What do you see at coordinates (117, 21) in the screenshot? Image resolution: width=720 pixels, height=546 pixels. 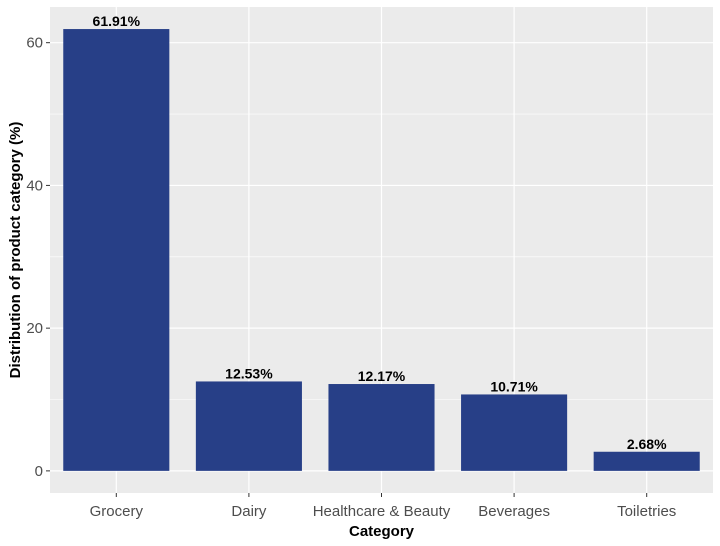 I see `data-label: 61.91%` at bounding box center [117, 21].